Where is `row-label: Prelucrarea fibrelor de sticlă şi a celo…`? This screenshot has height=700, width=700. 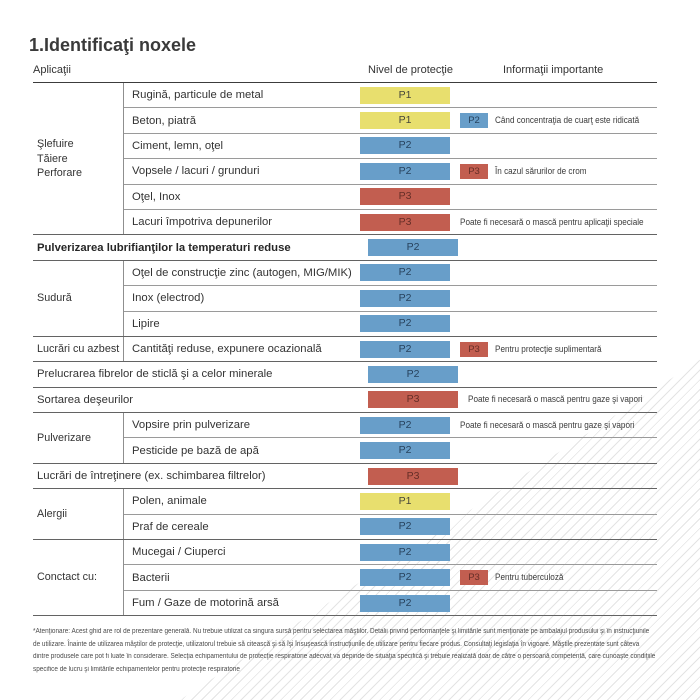 row-label: Prelucrarea fibrelor de sticlă şi a celo… is located at coordinates (155, 374).